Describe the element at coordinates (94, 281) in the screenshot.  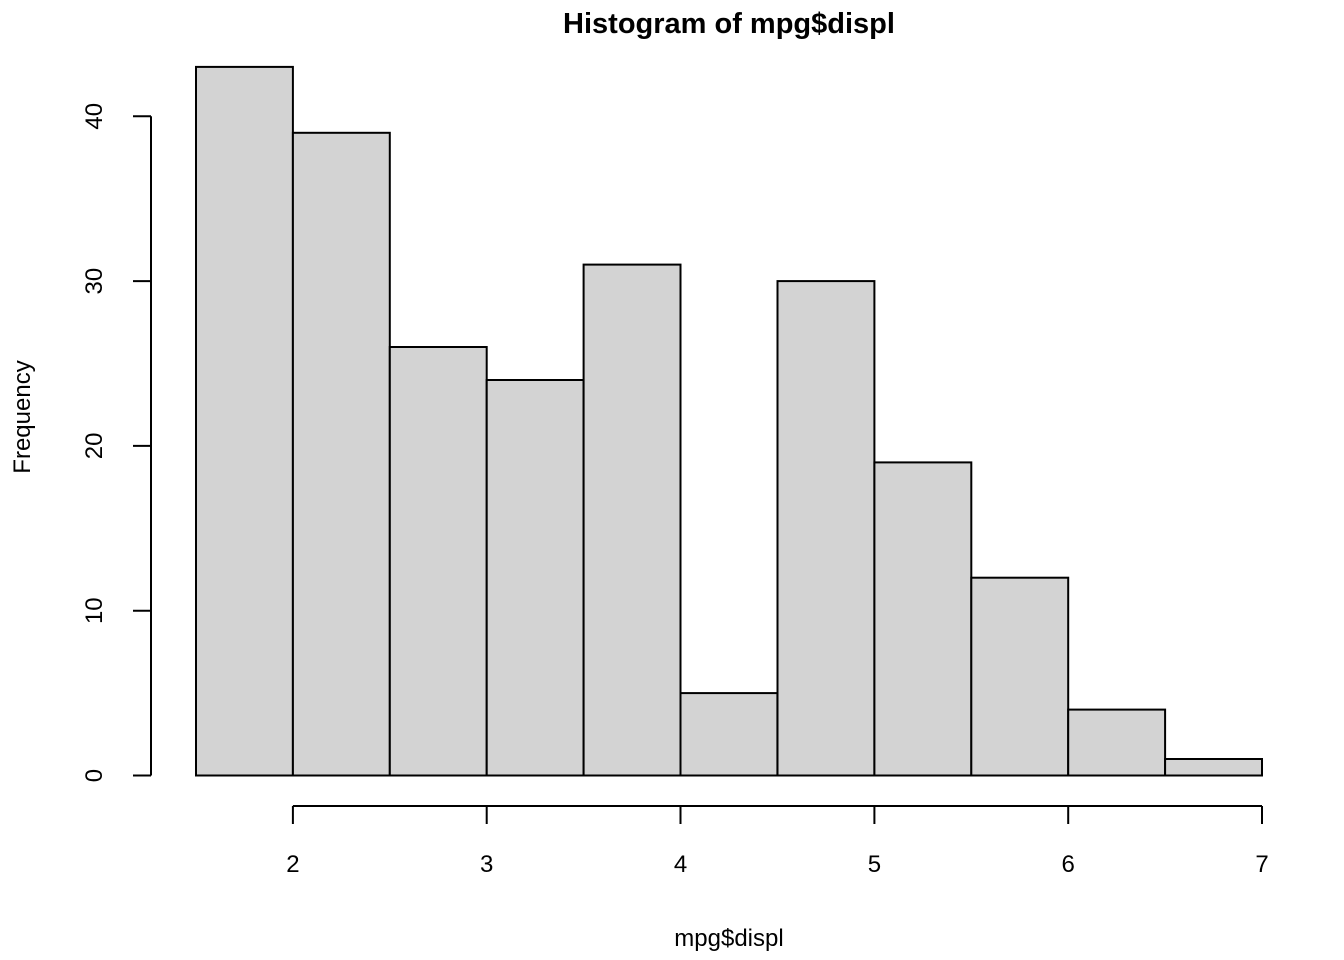
I see `y-tick-label: 30` at that location.